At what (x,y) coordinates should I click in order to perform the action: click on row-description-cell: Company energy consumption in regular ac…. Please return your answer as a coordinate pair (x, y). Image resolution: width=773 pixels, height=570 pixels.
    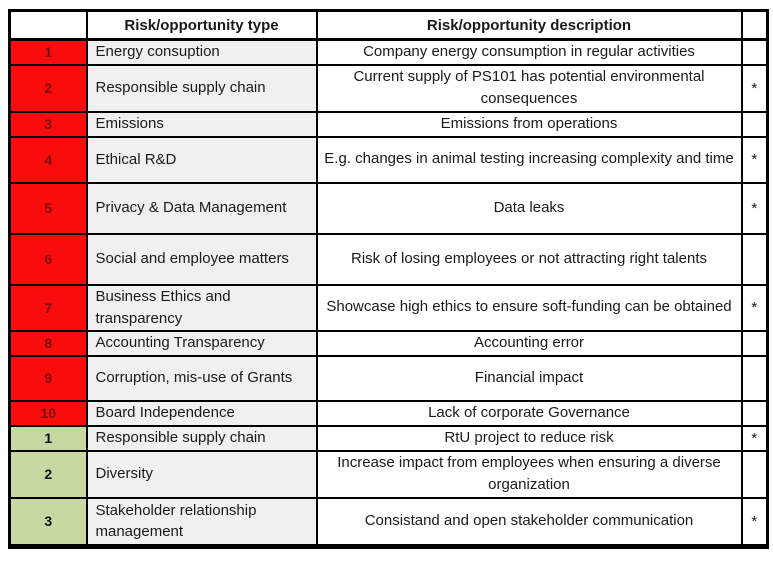
    Looking at the image, I should click on (529, 52).